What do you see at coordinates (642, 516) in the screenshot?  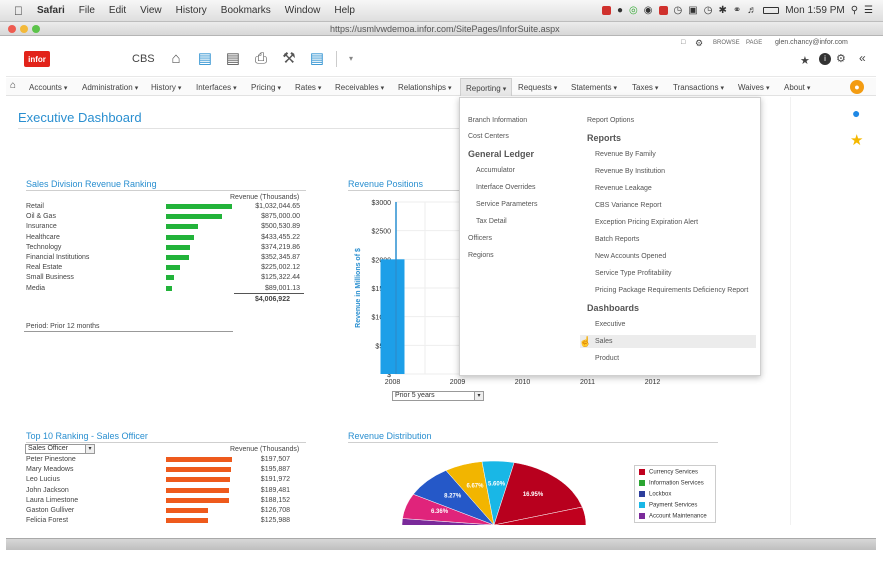 I see `legend-swatch` at bounding box center [642, 516].